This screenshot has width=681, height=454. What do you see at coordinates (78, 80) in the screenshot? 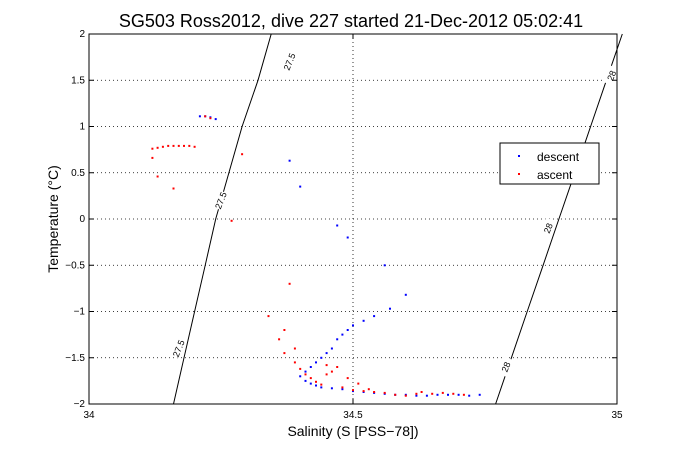
I see `y-tick-label: 1.5` at bounding box center [78, 80].